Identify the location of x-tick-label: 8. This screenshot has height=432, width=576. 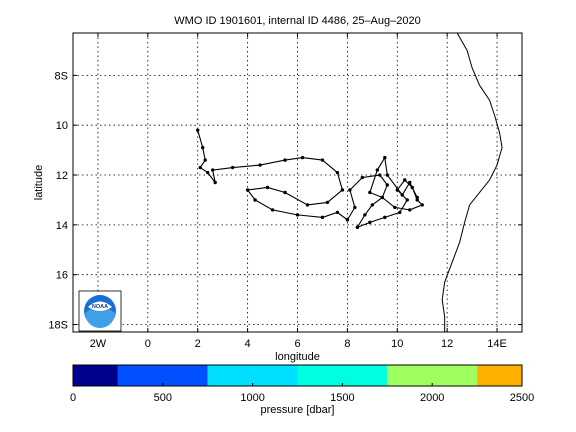
(347, 344).